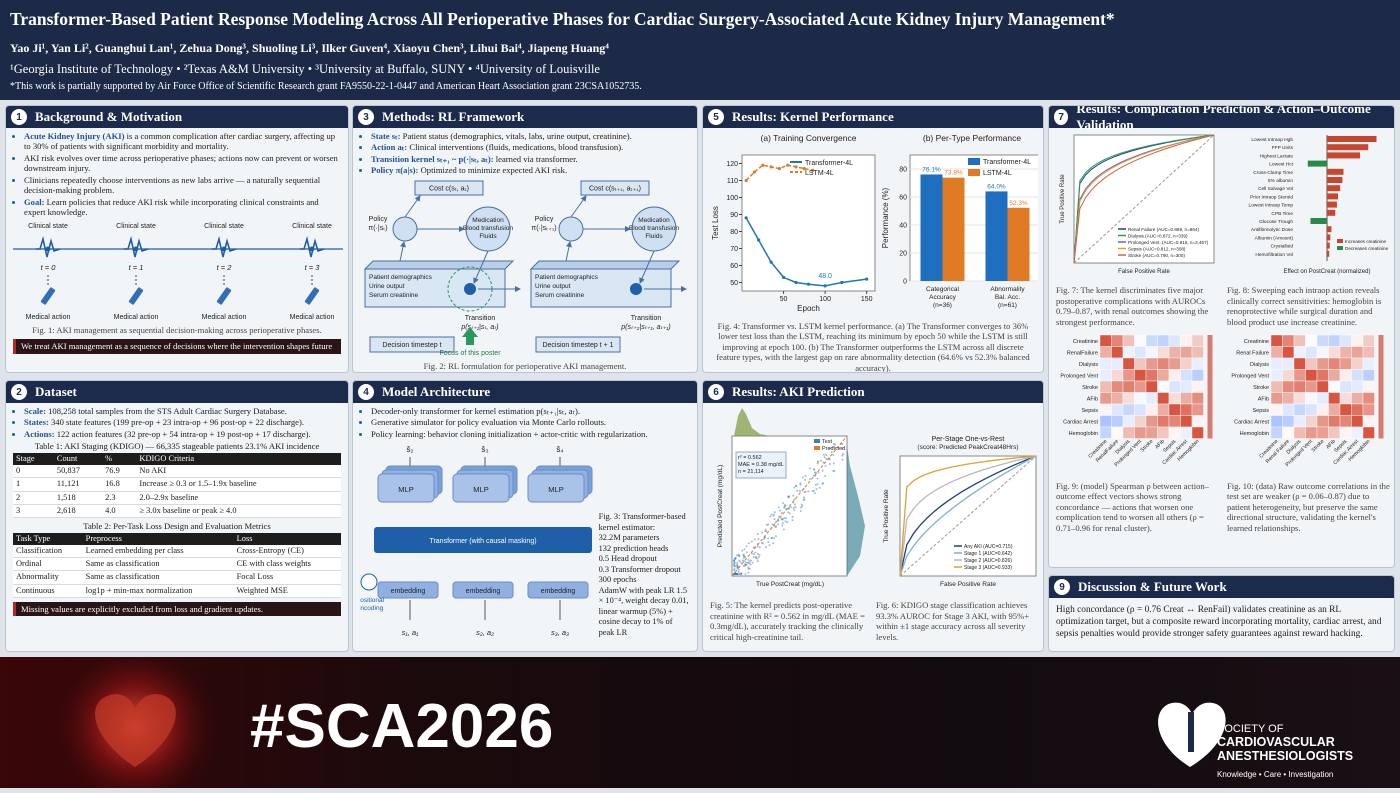  I want to click on legend-label: Dialysis (AUC=0.872, n=339), so click(1158, 236).